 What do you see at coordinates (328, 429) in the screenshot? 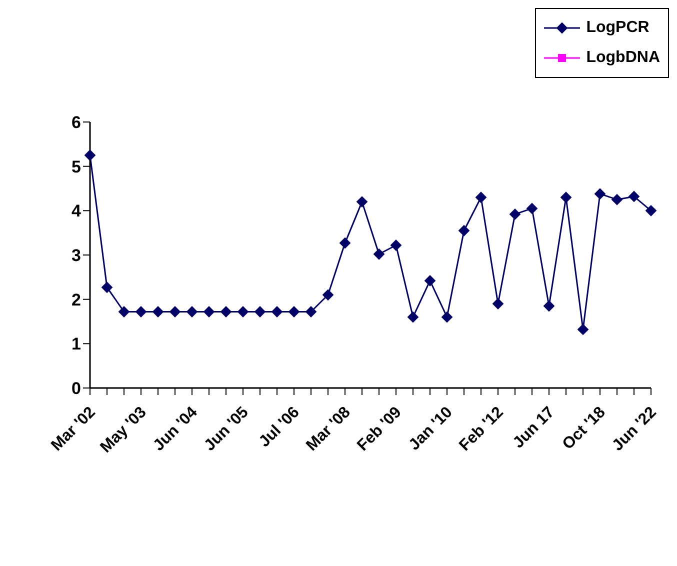
I see `x-tick-label: Mar '08` at bounding box center [328, 429].